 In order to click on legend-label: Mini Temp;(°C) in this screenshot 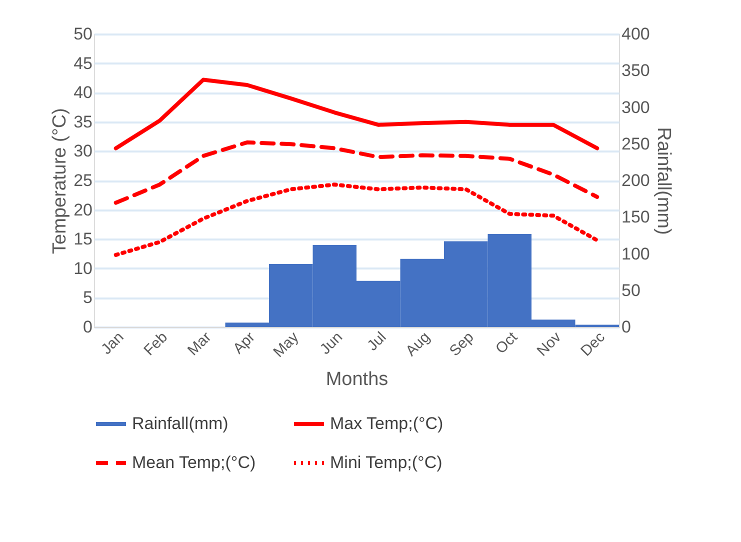, I will do `click(386, 462)`.